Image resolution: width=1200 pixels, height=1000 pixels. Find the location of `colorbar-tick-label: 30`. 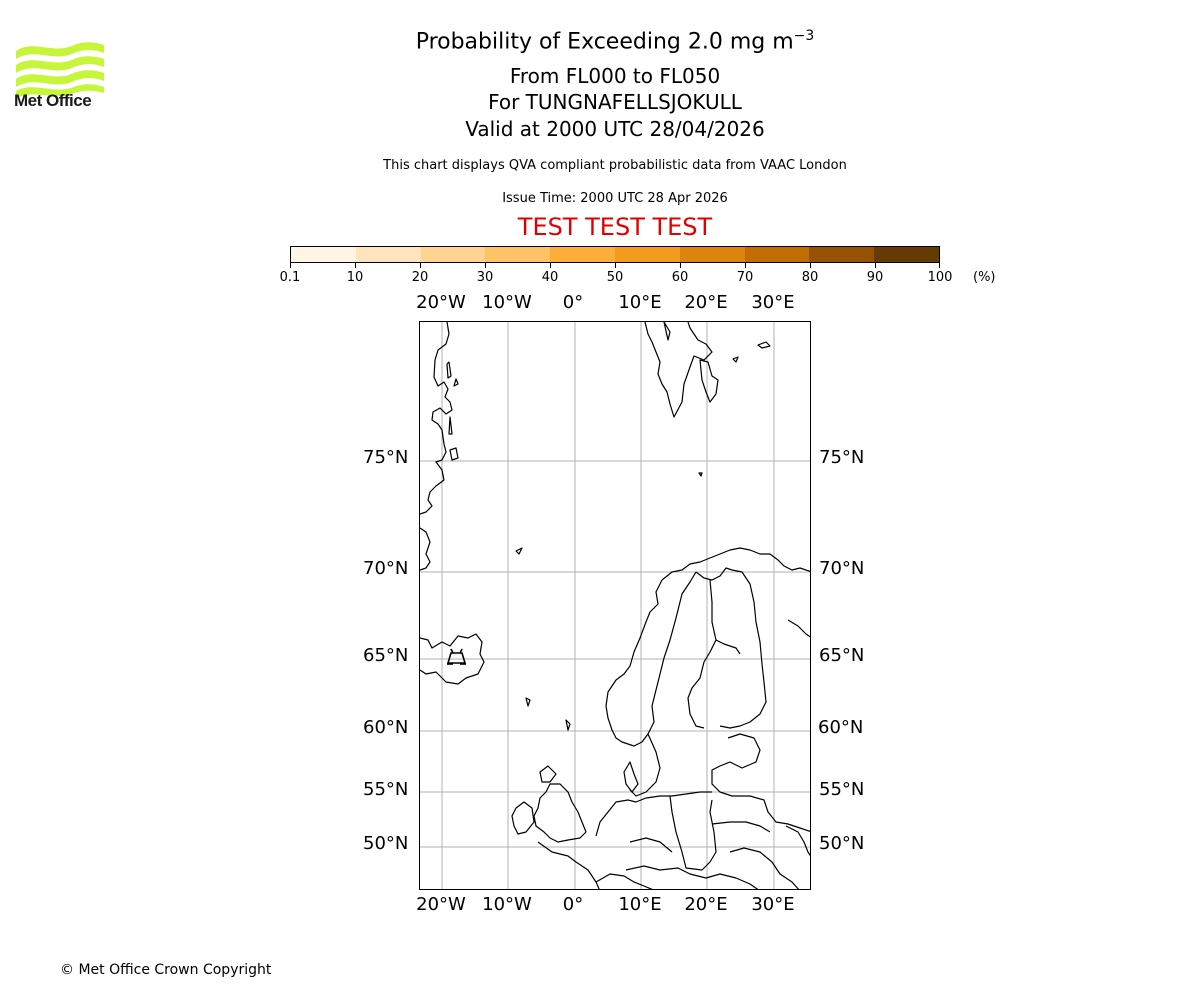

colorbar-tick-label: 30 is located at coordinates (485, 277).